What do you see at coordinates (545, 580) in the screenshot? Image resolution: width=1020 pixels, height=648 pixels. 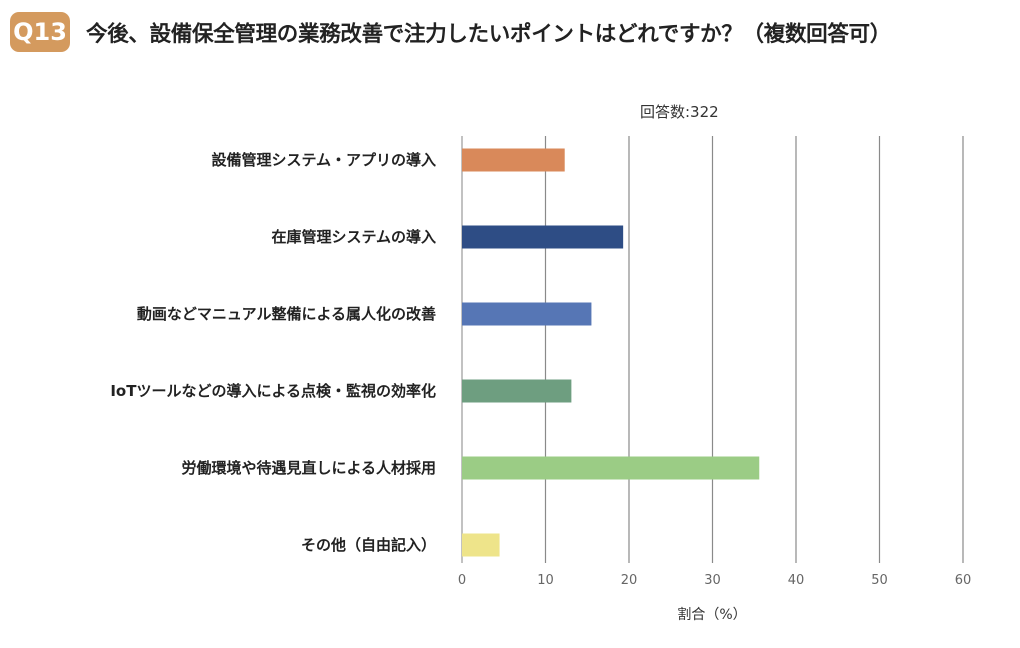 I see `x-tick-label: 10` at bounding box center [545, 580].